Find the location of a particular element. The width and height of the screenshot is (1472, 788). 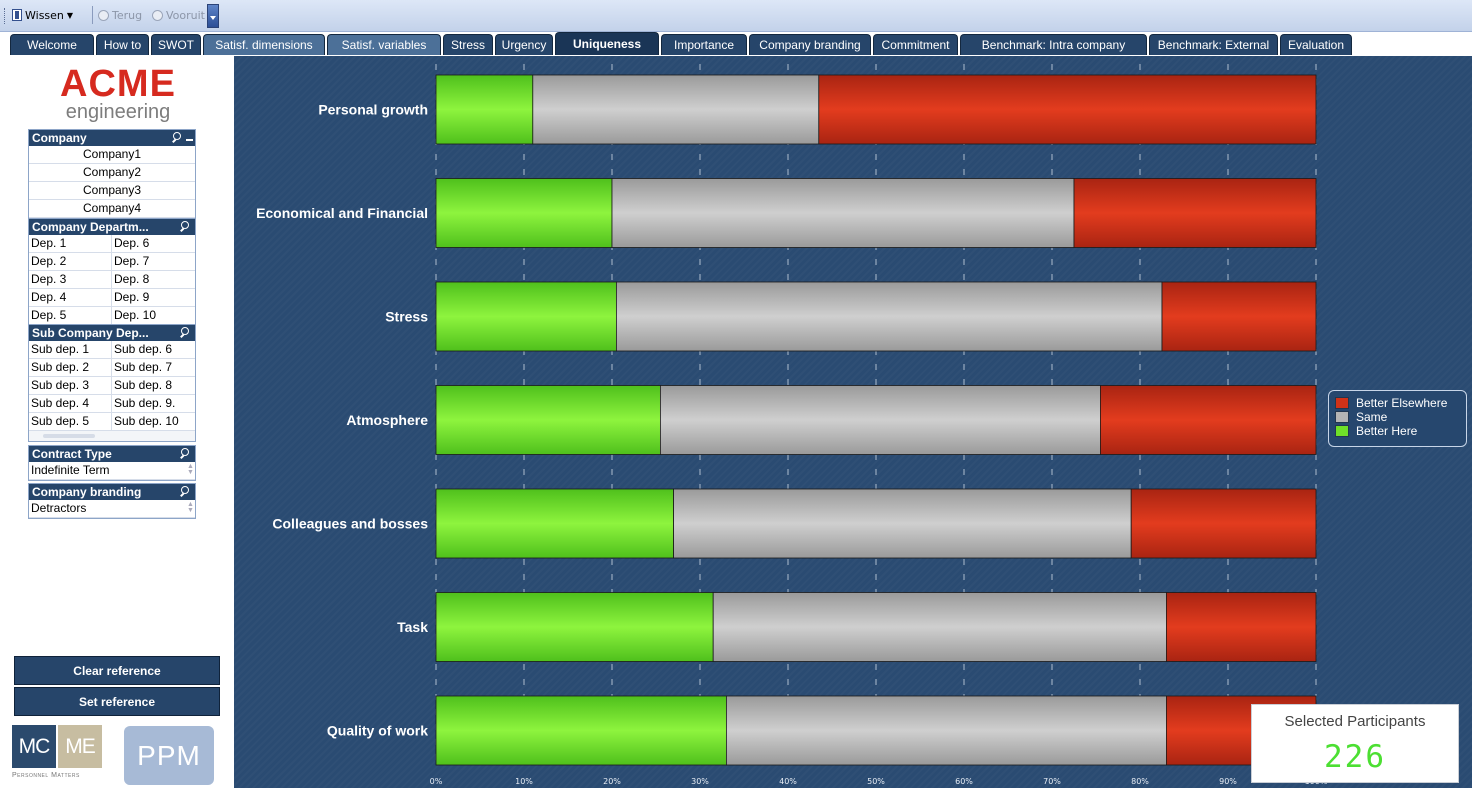

subdepartment-list-item: Sub dep. 5 is located at coordinates (70, 421).